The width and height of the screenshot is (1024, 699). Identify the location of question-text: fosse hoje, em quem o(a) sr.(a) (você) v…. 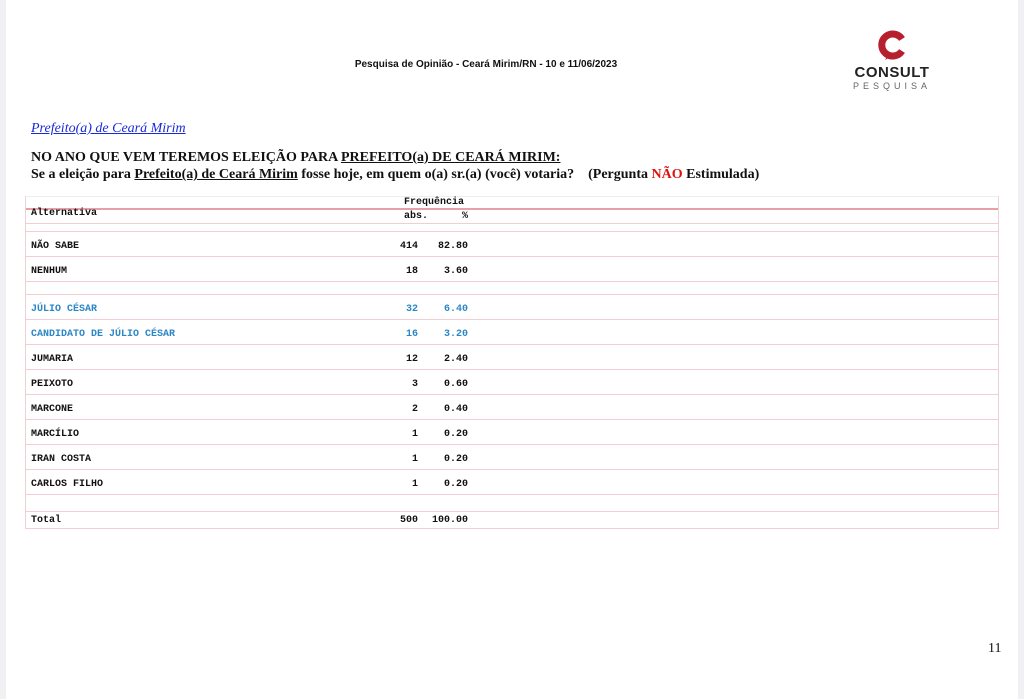
(474, 174).